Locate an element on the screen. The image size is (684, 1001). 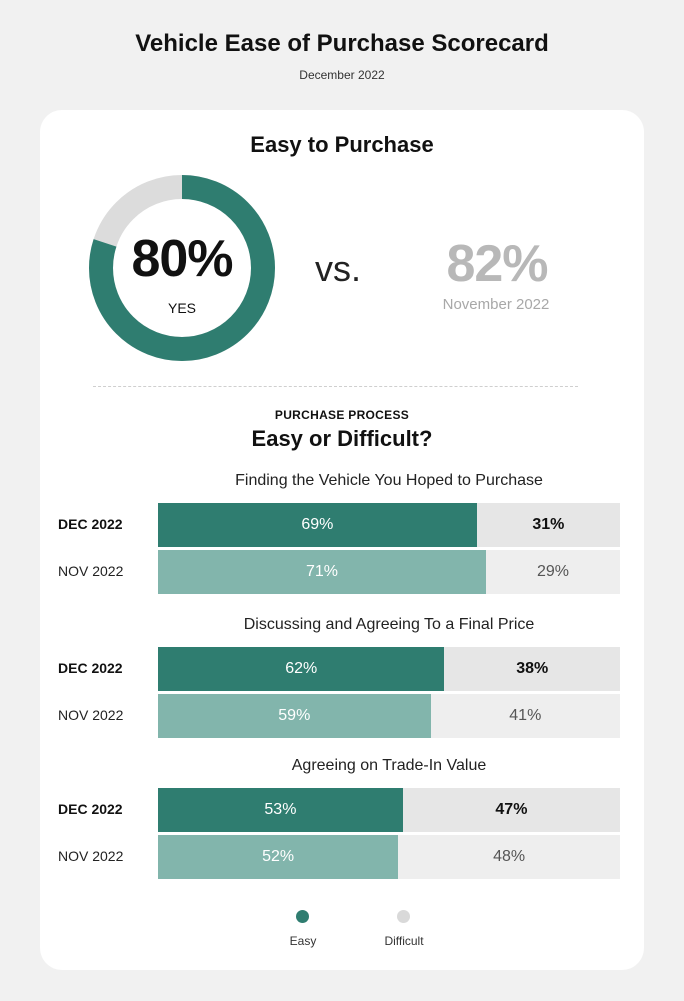
donut-chart is located at coordinates (182, 268).